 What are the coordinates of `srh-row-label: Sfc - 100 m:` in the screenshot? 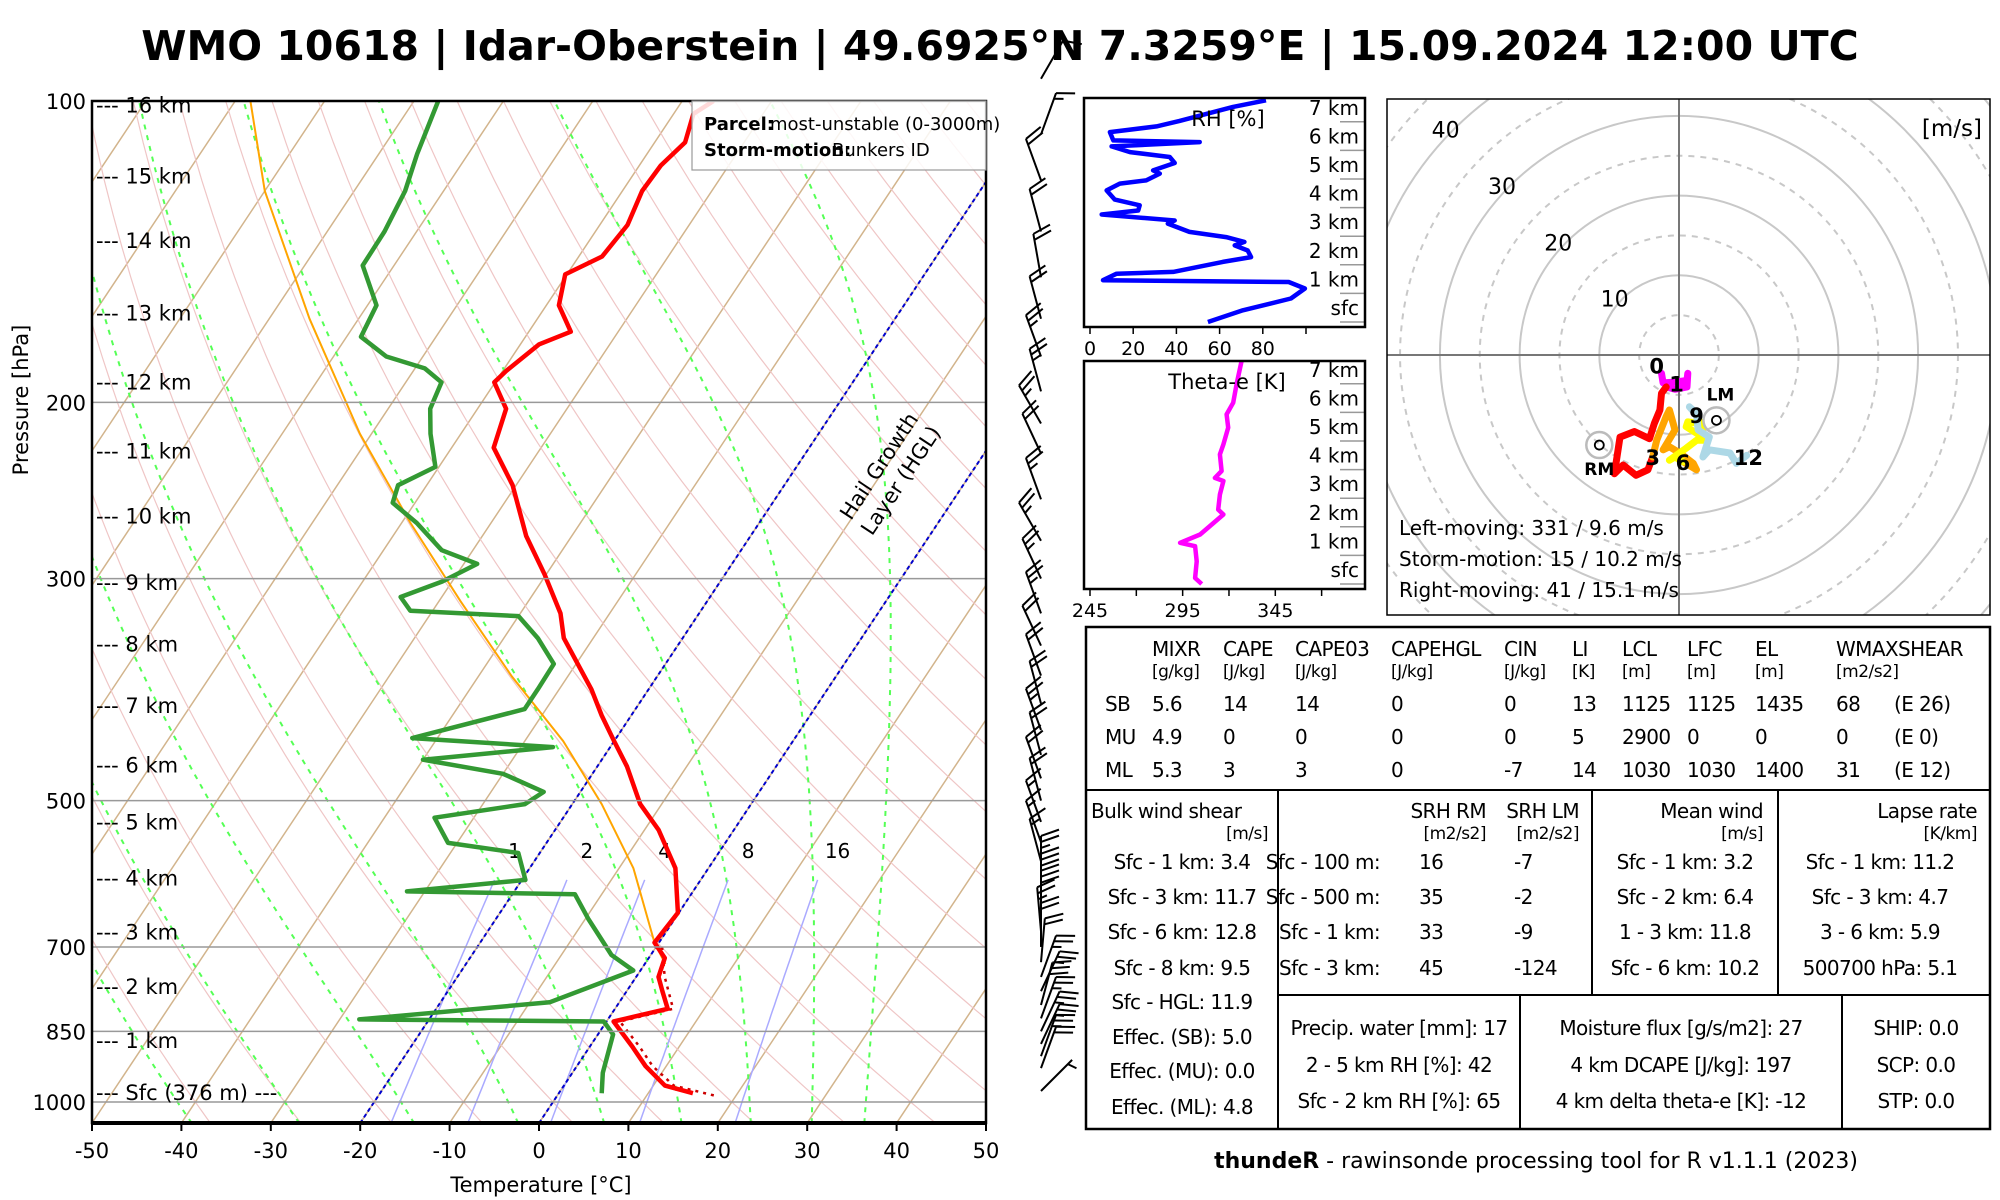 It's located at (1323, 862).